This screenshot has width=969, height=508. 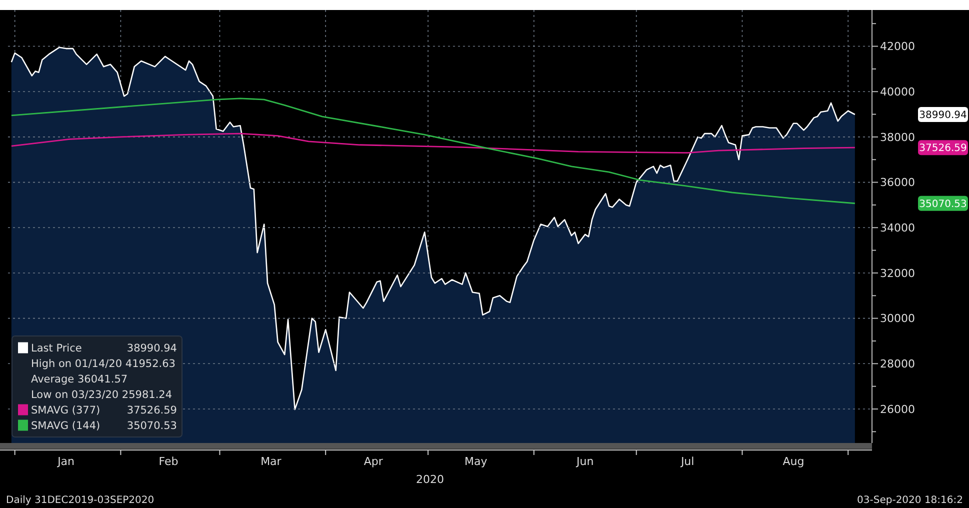 What do you see at coordinates (897, 91) in the screenshot?
I see `y-tick-label: 40000` at bounding box center [897, 91].